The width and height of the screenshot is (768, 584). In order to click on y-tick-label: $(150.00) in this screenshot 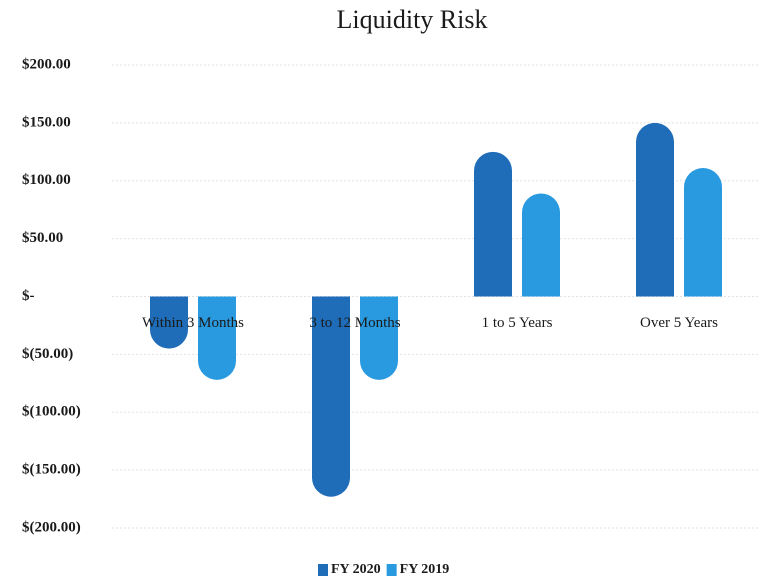, I will do `click(51, 470)`.